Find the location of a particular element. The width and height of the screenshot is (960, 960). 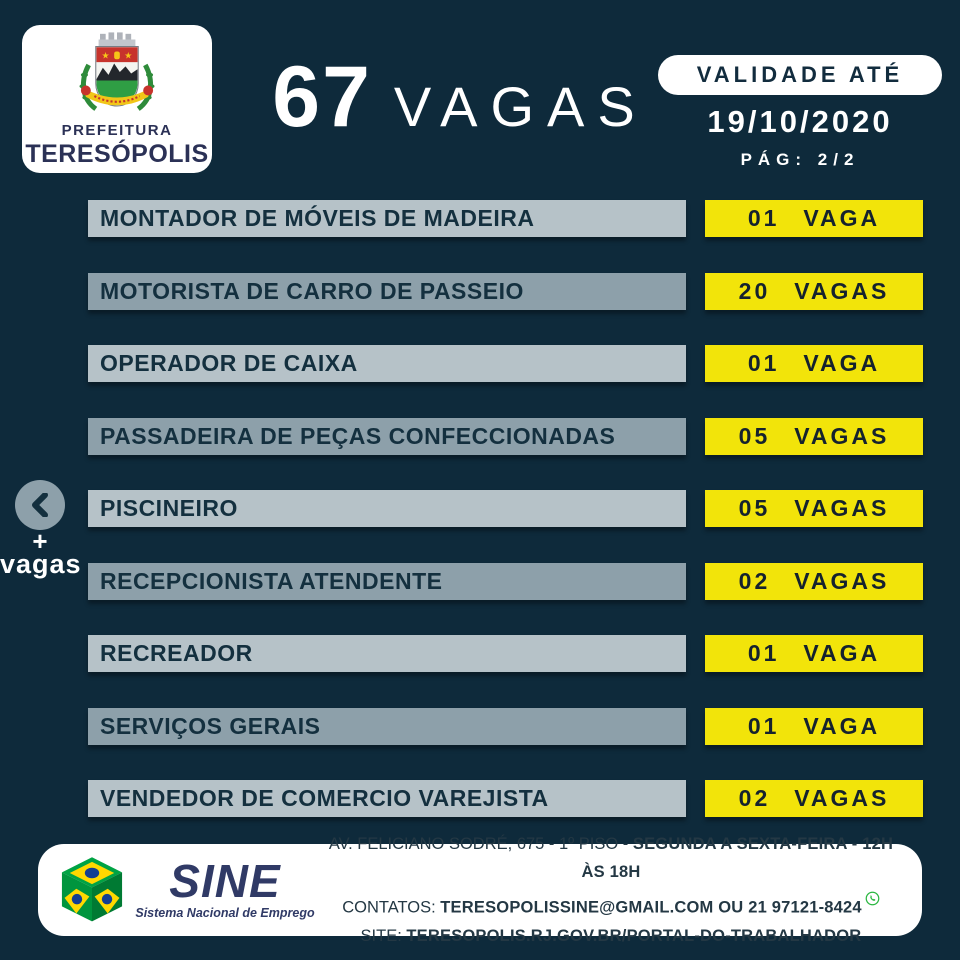

job-title: PISCINEIRO is located at coordinates (169, 508).